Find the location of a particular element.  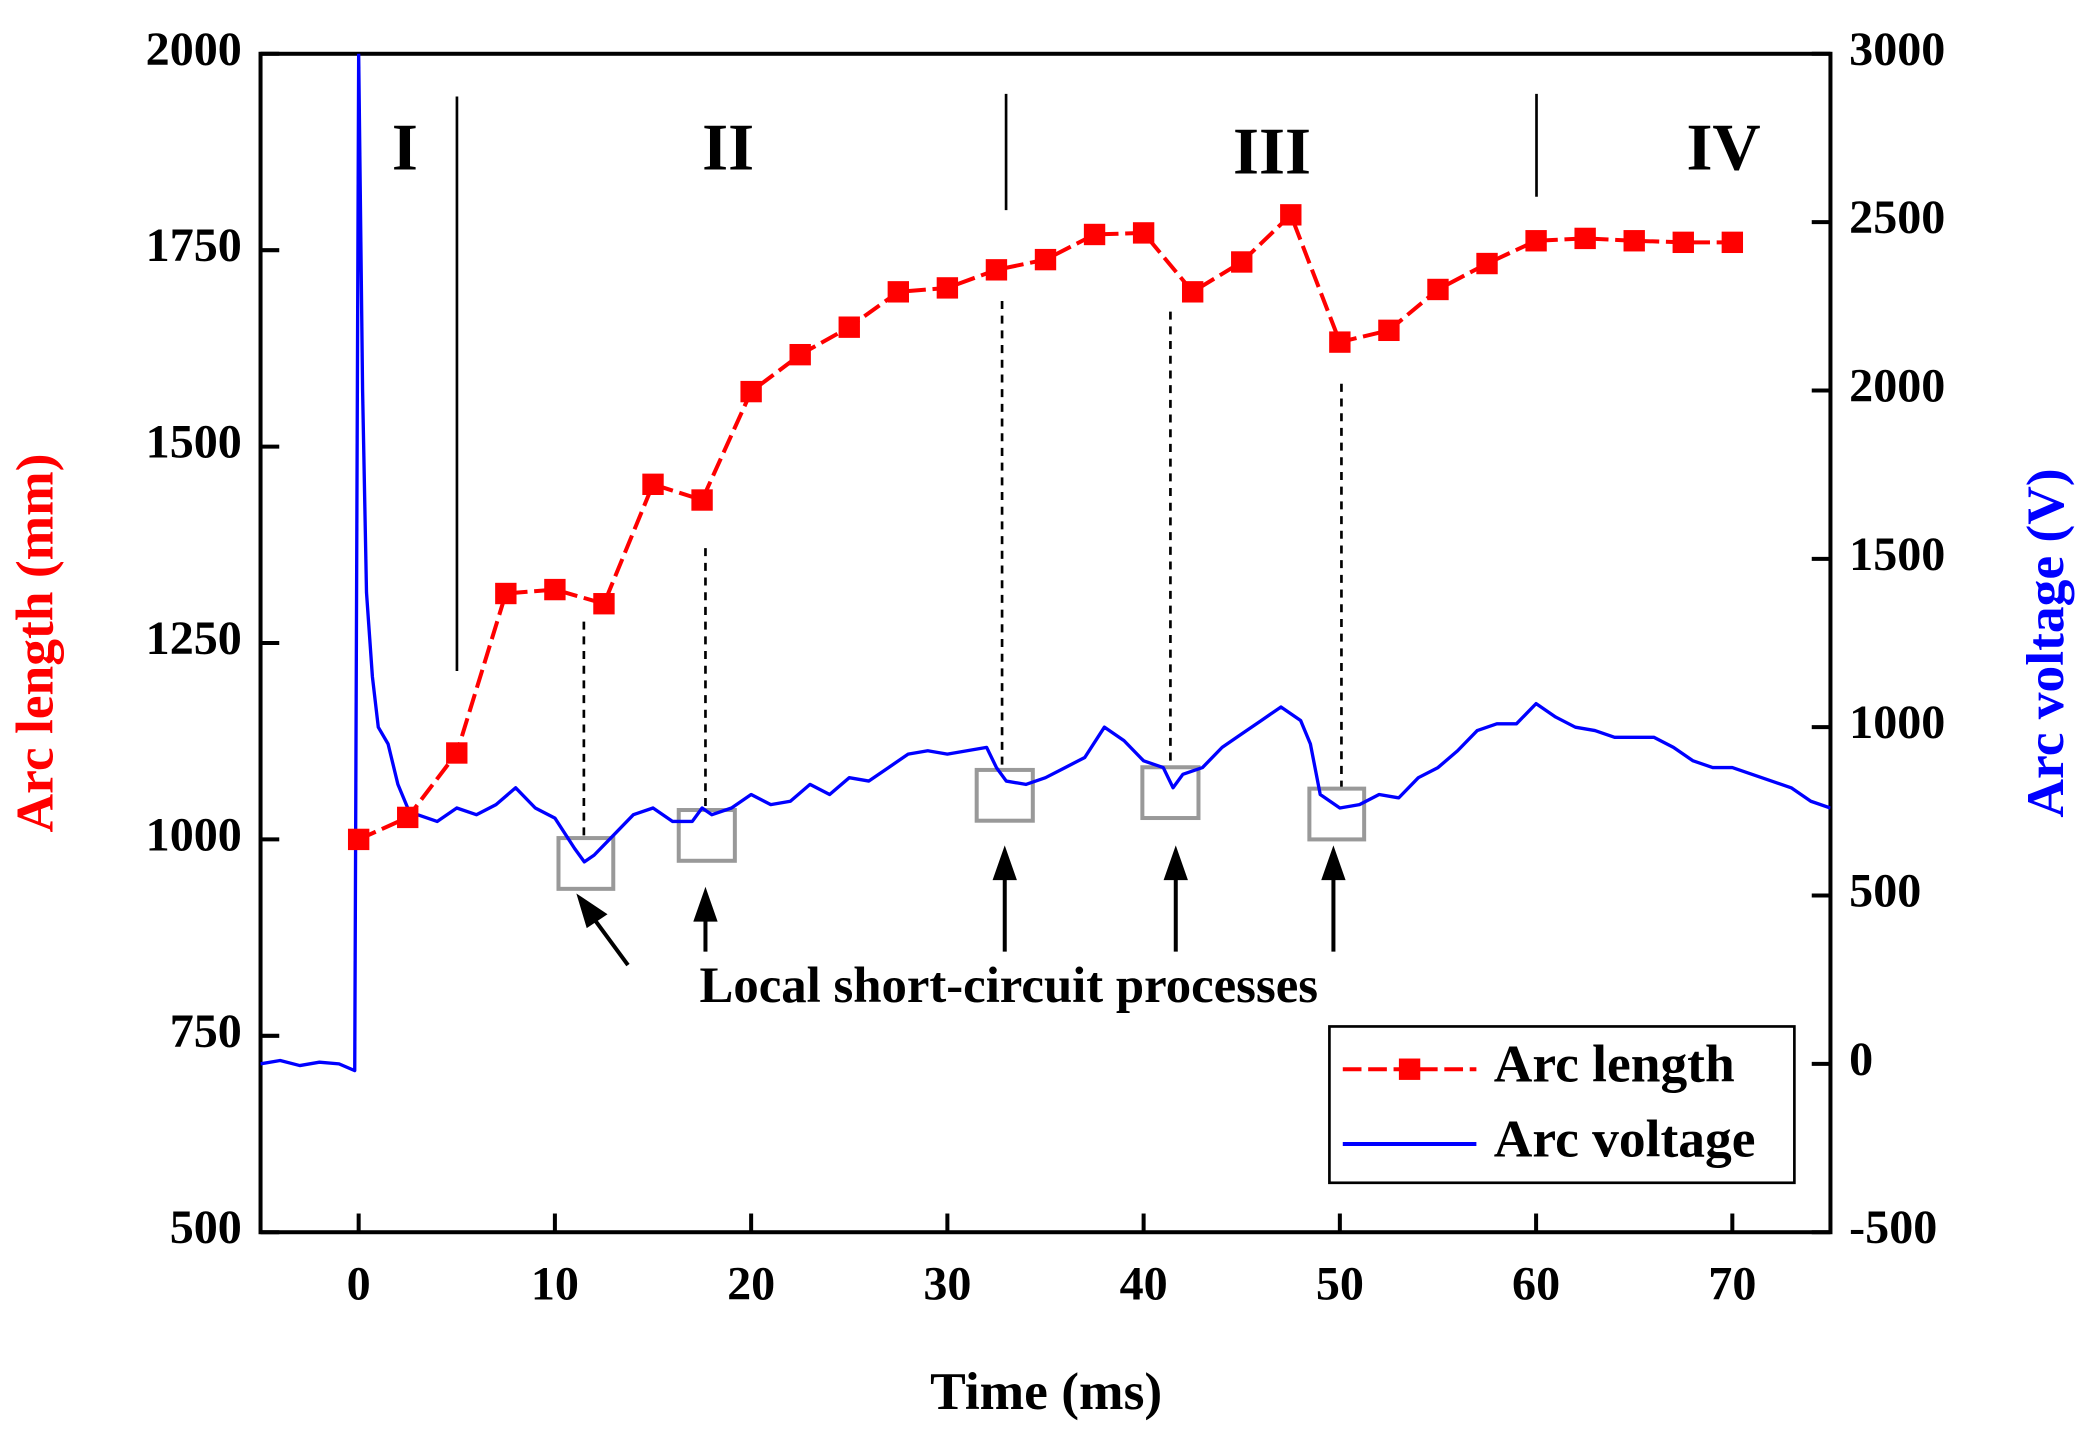

arrow is located at coordinates (609, 940).